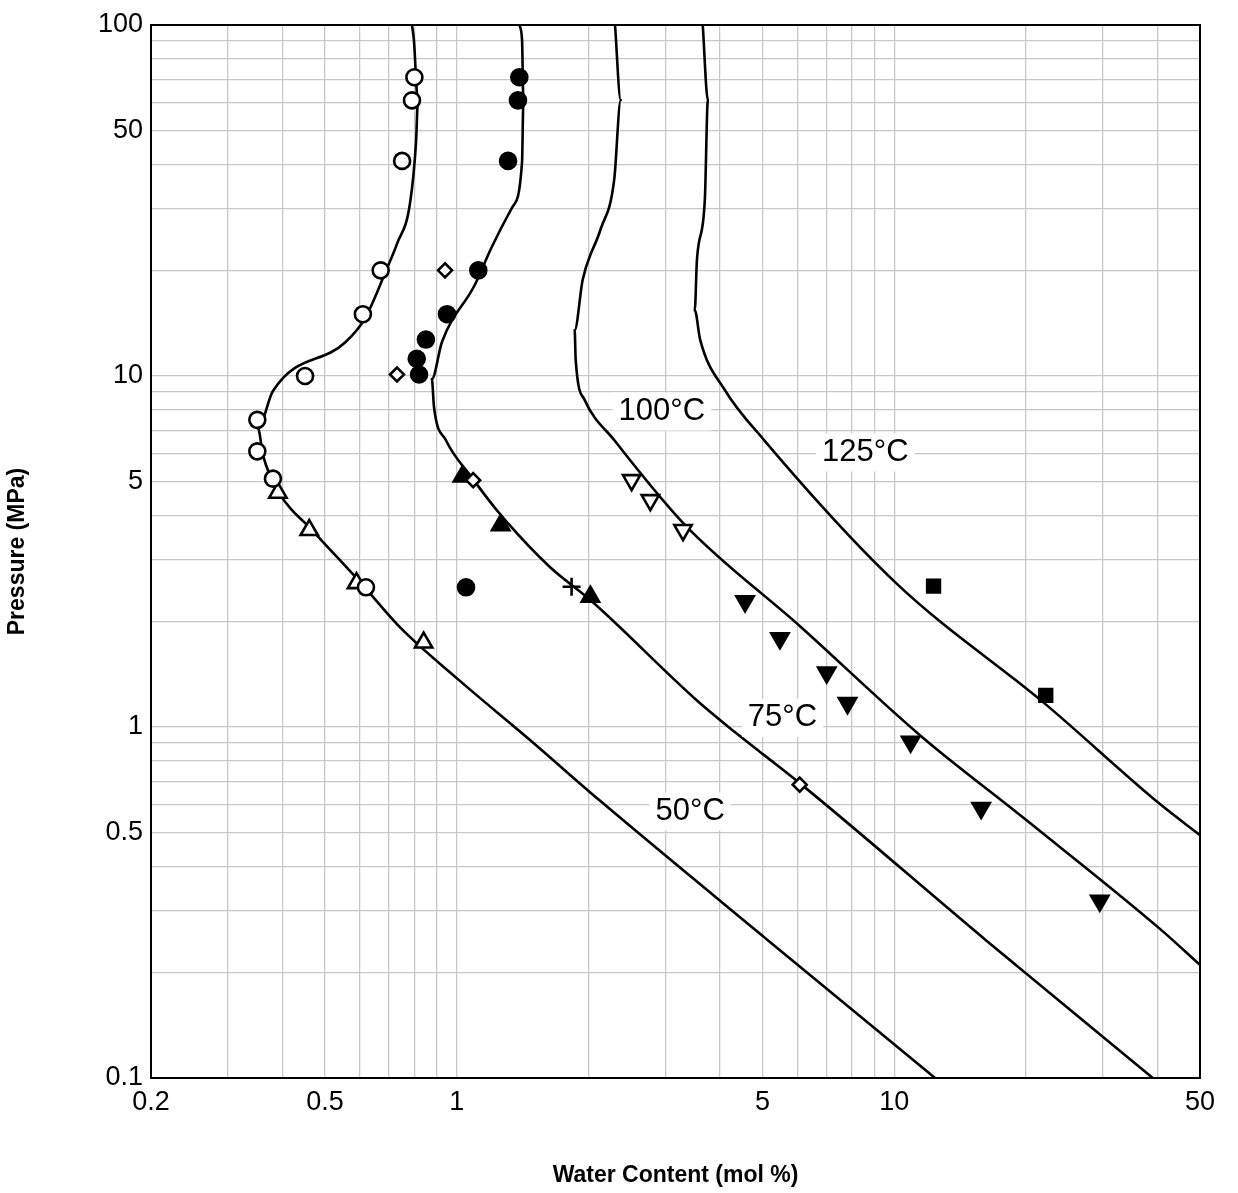 The image size is (1238, 1193). Describe the element at coordinates (120, 23) in the screenshot. I see `y-tick-label: 100` at that location.